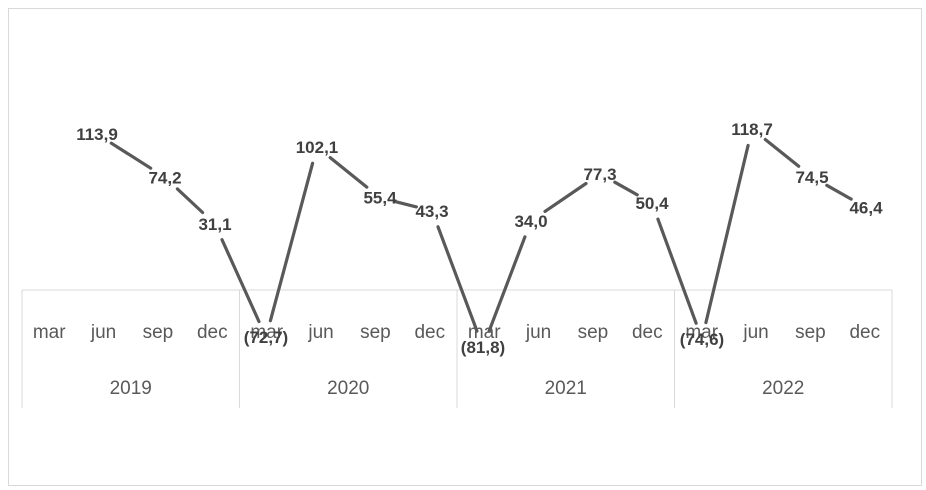 The image size is (926, 490). Describe the element at coordinates (348, 388) in the screenshot. I see `year-tick-label: 2020` at that location.